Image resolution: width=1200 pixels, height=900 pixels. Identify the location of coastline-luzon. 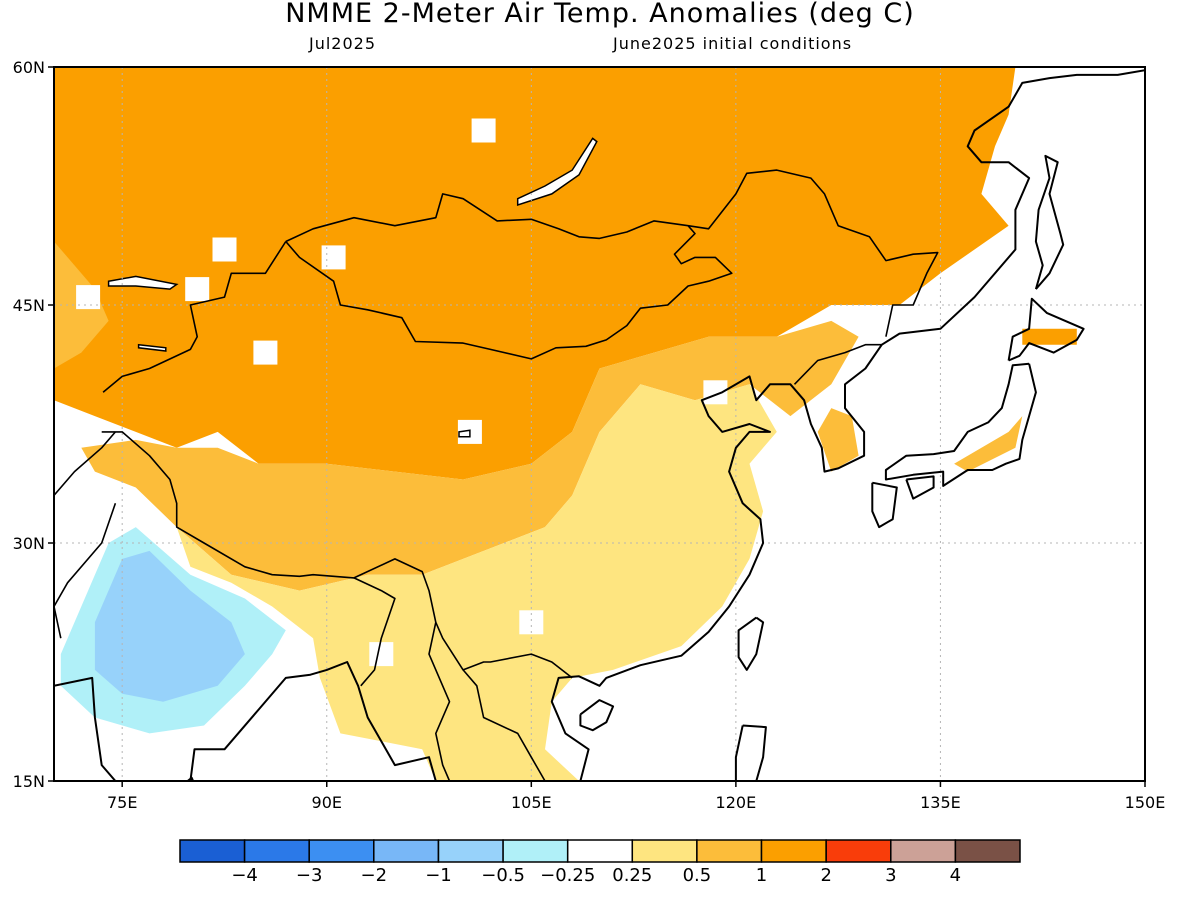
(750, 752).